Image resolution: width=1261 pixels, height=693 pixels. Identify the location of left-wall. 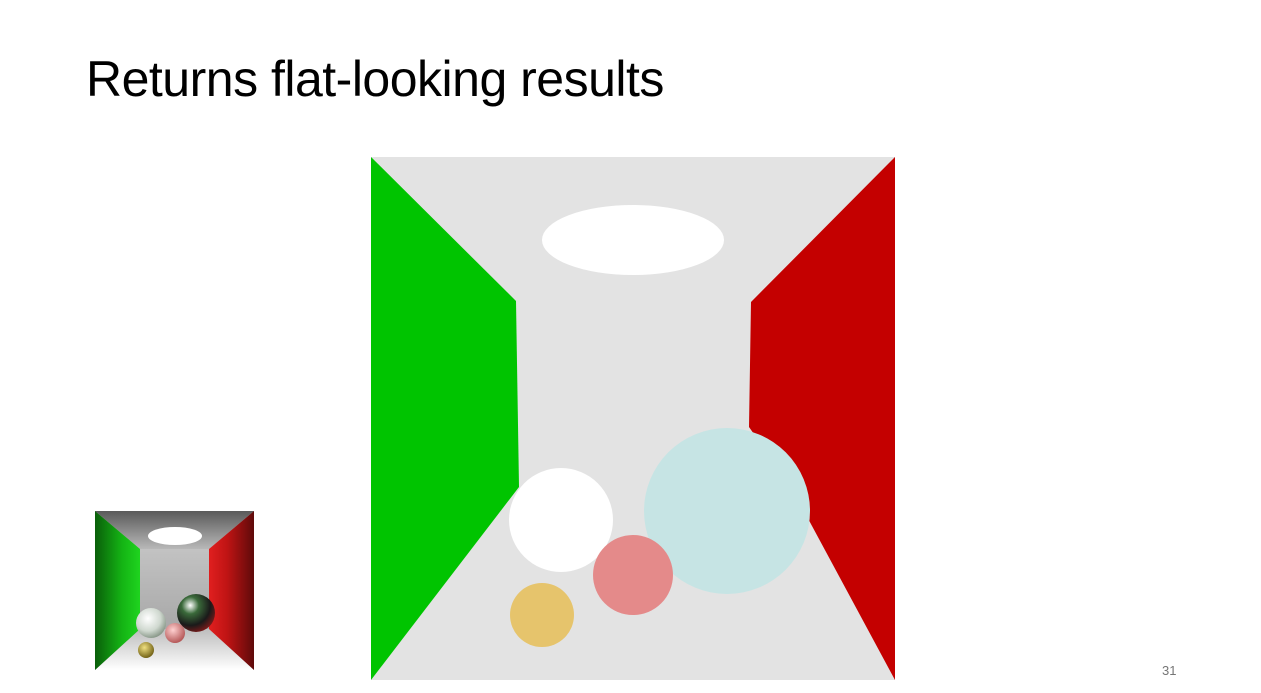
(445, 418).